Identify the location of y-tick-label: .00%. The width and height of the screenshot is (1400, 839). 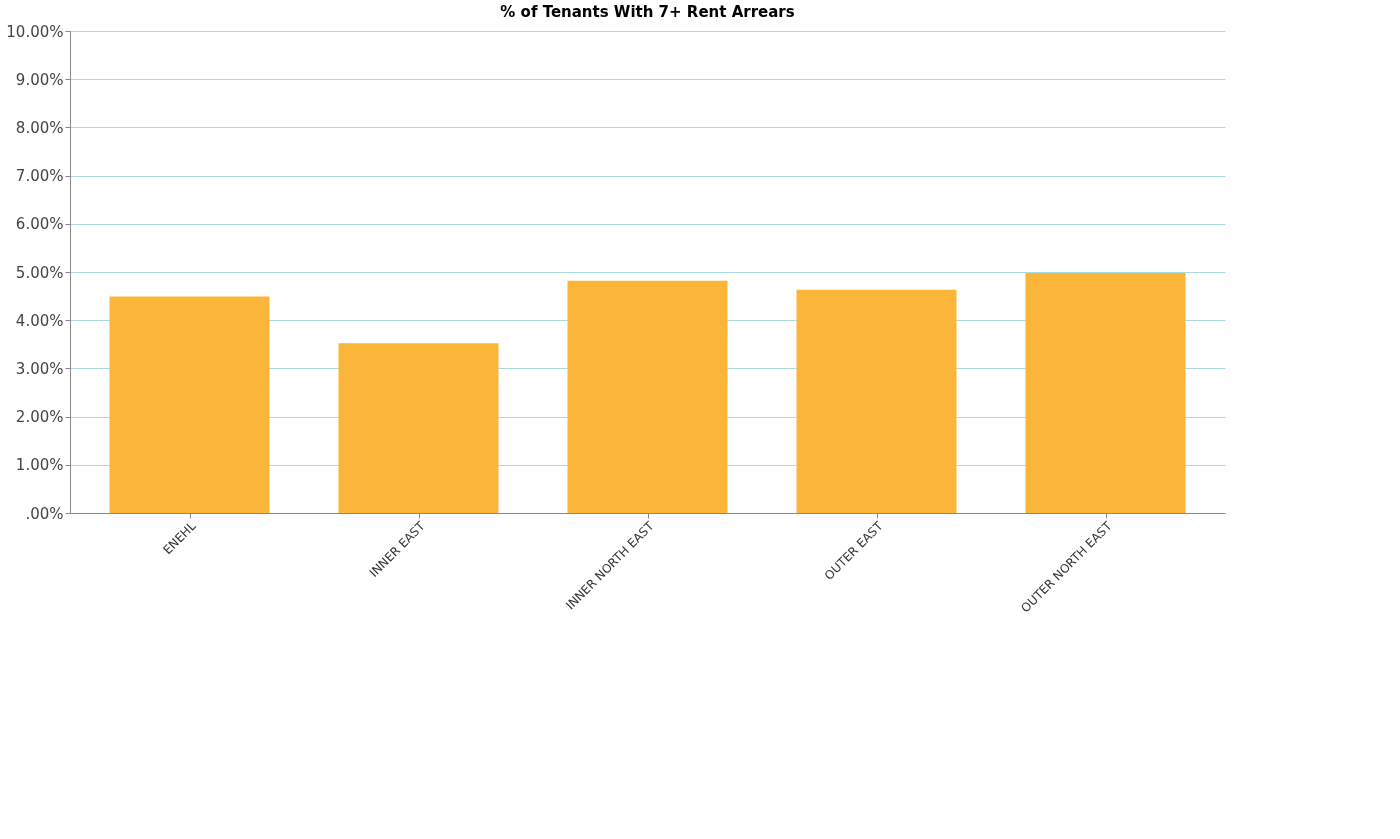
(44, 513).